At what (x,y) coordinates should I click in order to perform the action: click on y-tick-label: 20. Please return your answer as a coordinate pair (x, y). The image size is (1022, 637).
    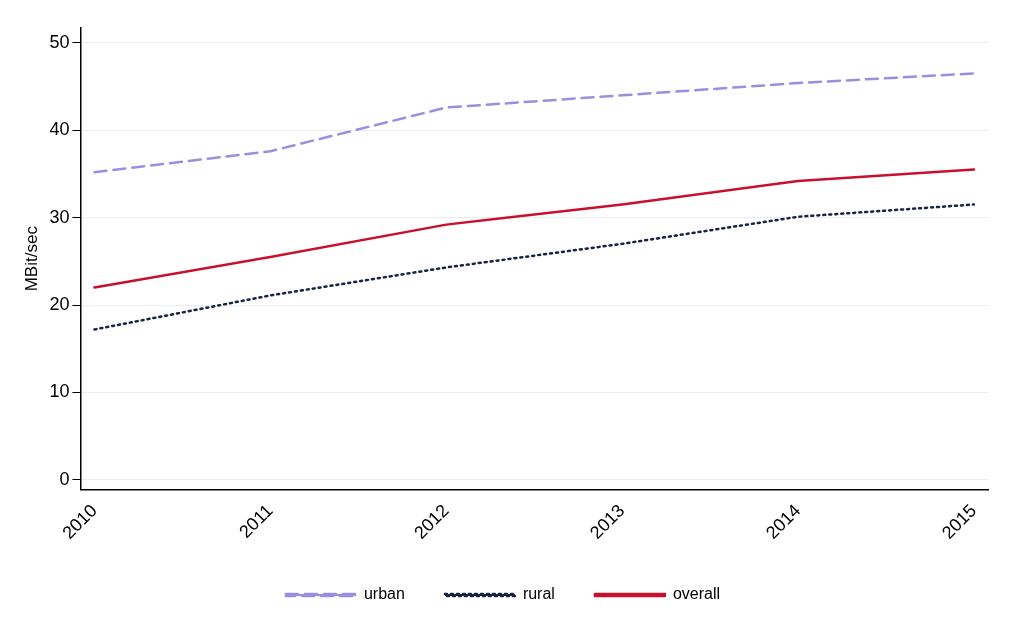
    Looking at the image, I should click on (59, 303).